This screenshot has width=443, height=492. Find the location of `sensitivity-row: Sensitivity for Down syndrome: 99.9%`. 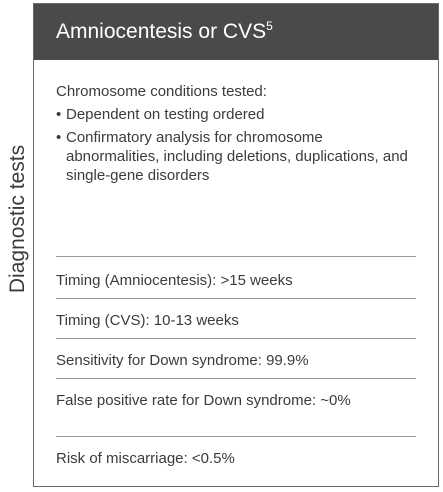

sensitivity-row: Sensitivity for Down syndrome: 99.9% is located at coordinates (236, 358).